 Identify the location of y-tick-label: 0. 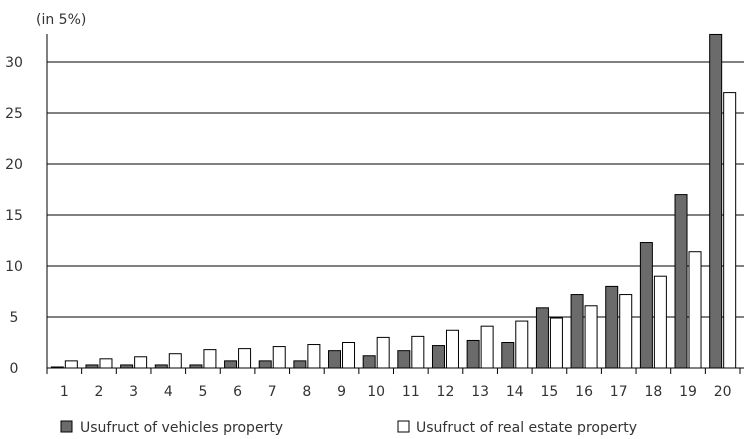
(14, 369).